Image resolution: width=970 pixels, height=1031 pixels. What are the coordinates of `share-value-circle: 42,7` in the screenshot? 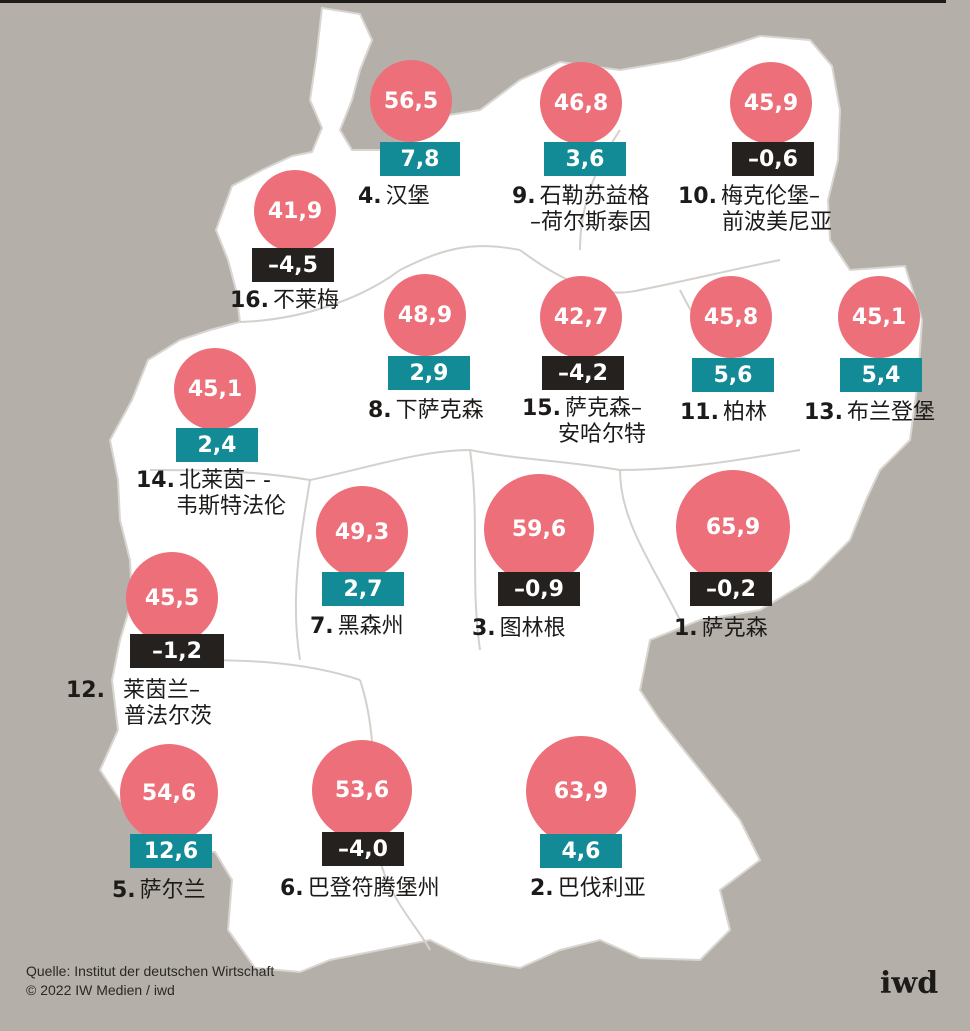 It's located at (581, 317).